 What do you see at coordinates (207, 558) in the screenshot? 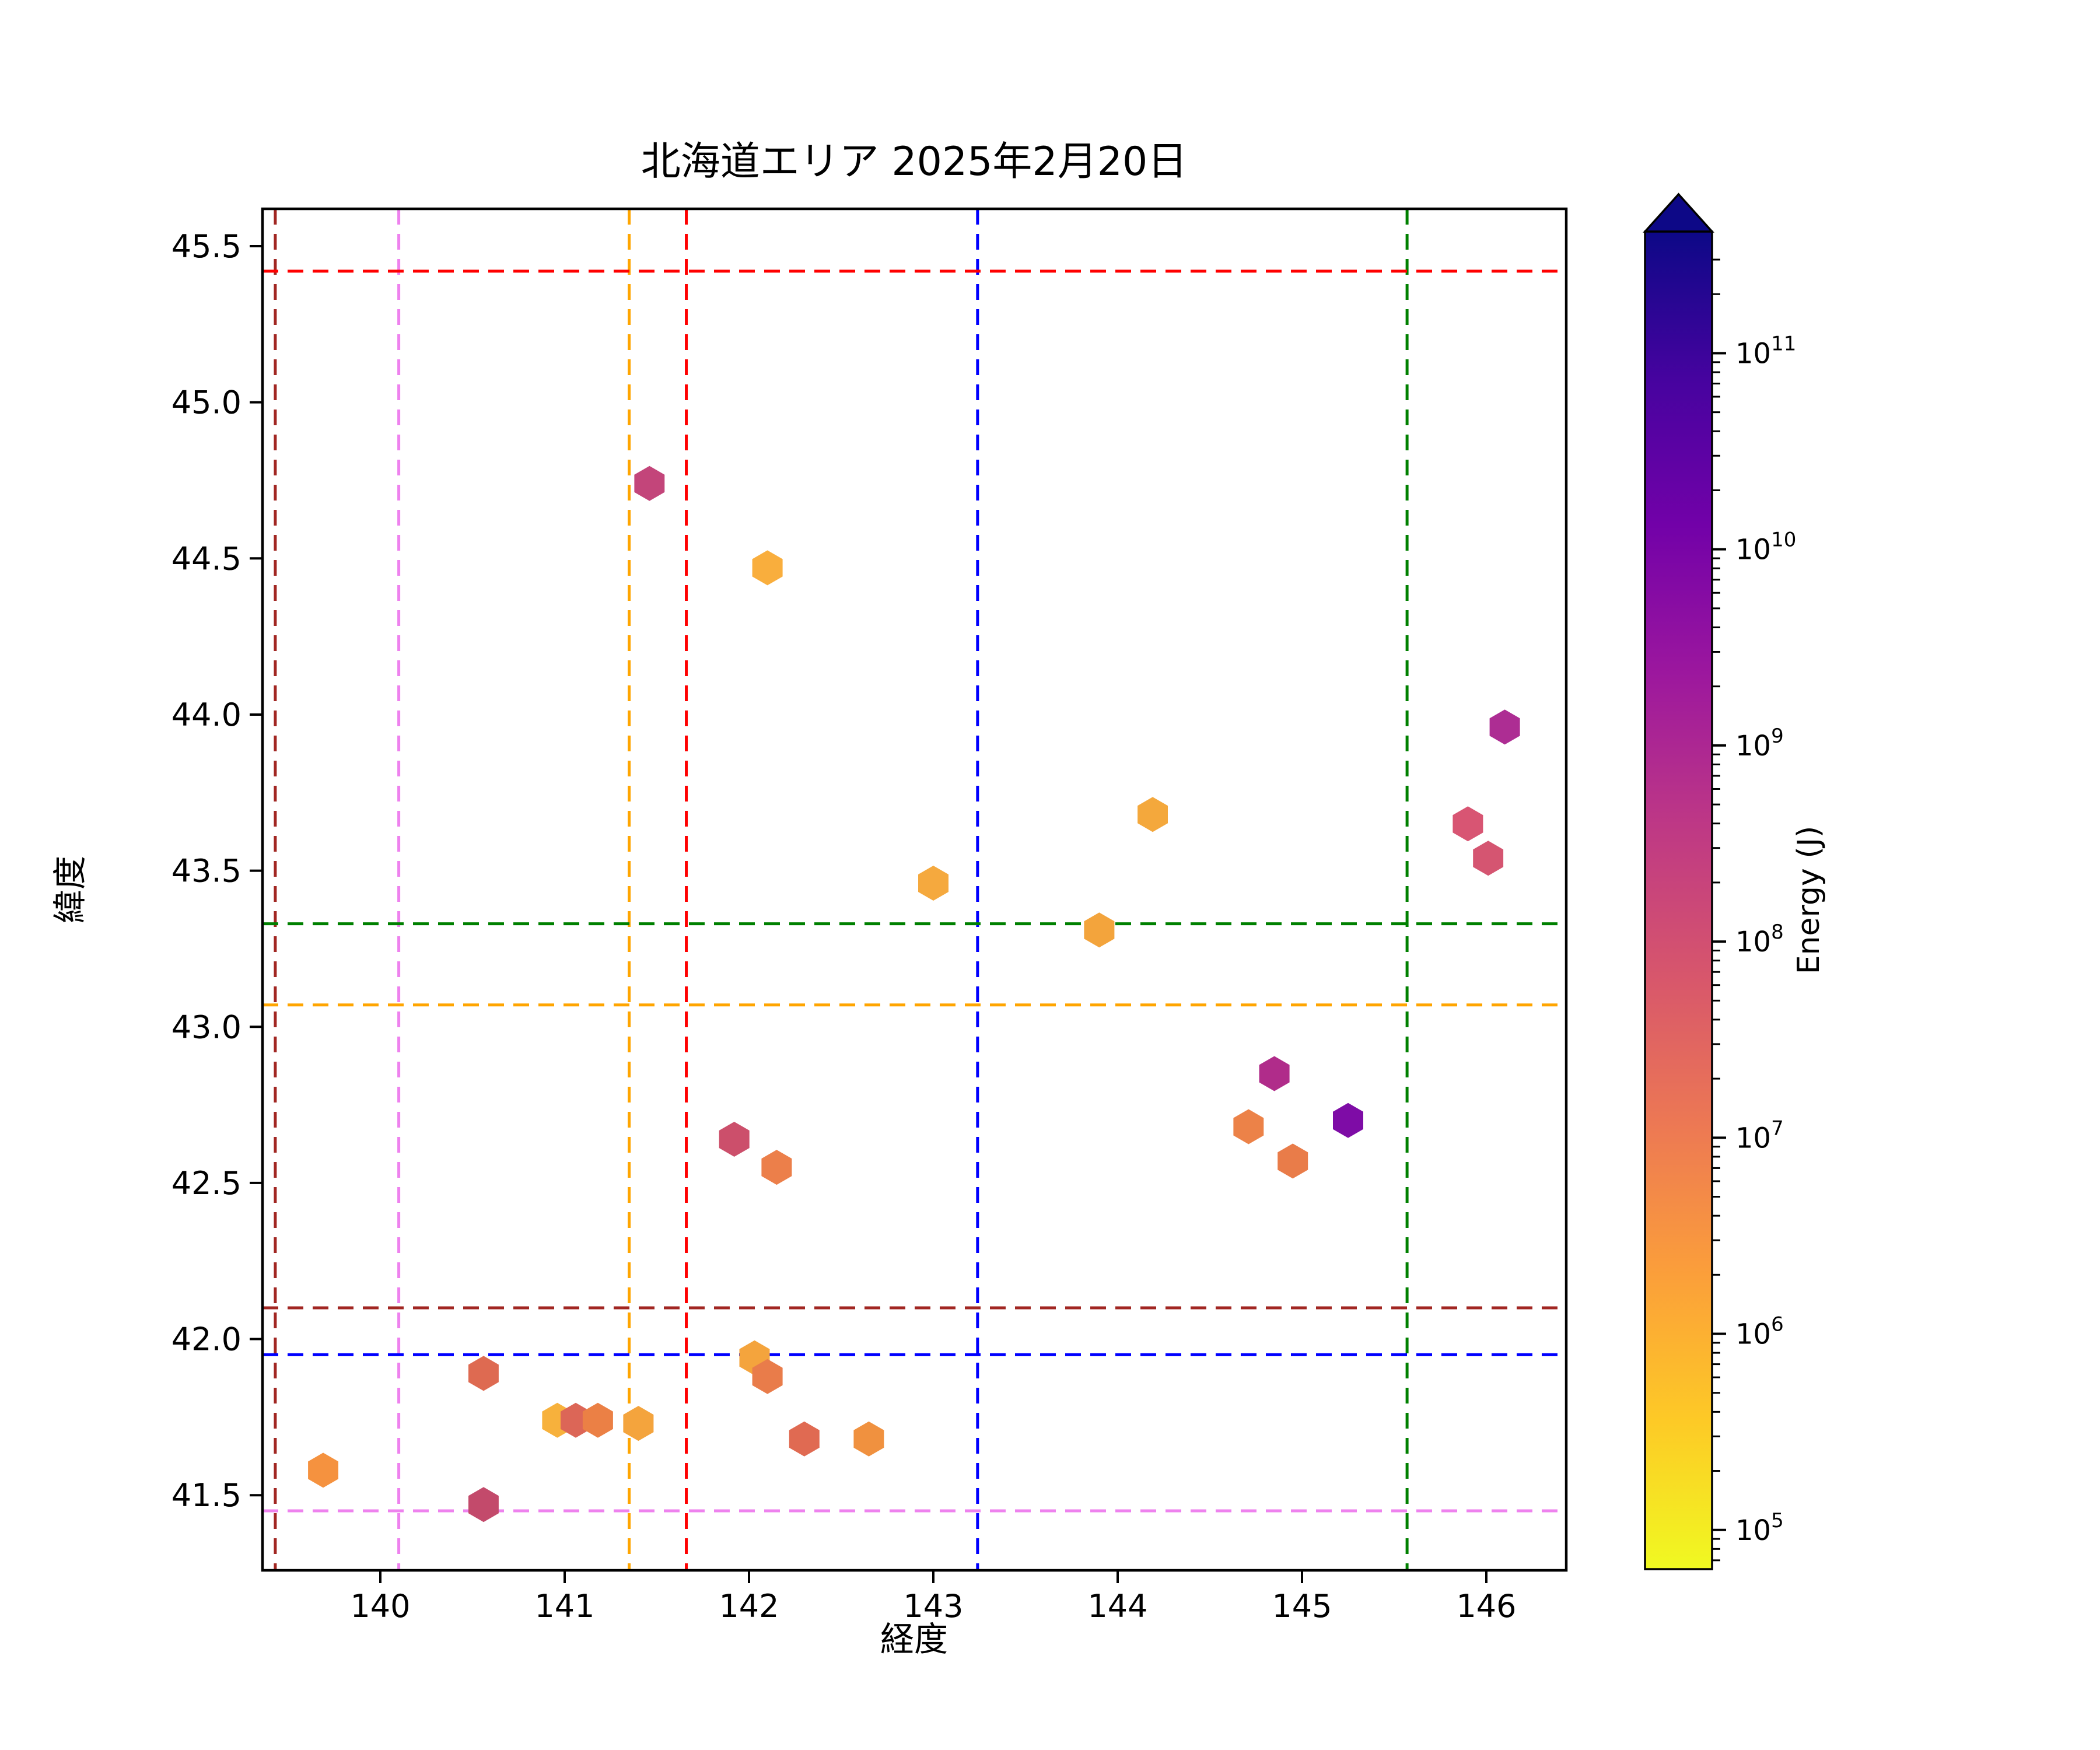
I see `y-tick-label: 44.5` at bounding box center [207, 558].